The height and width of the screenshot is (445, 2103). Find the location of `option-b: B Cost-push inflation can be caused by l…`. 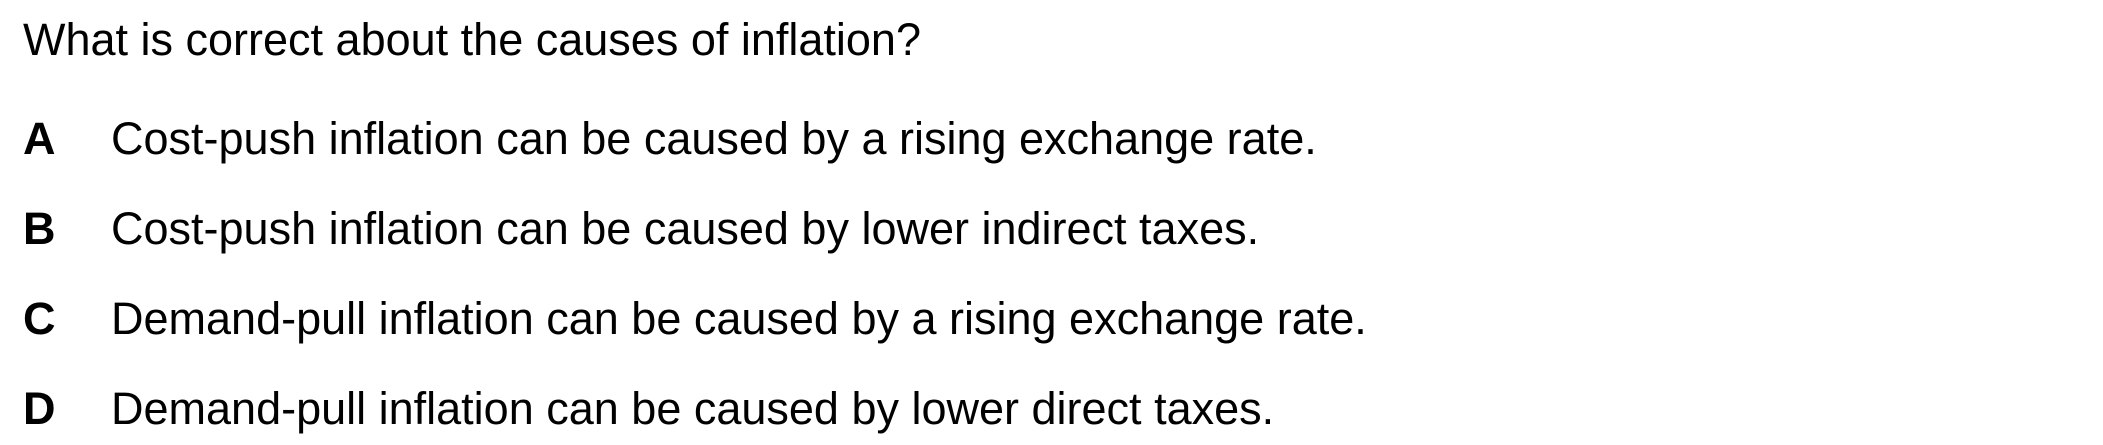

option-b: B Cost-push inflation can be caused by l… is located at coordinates (1051, 229).